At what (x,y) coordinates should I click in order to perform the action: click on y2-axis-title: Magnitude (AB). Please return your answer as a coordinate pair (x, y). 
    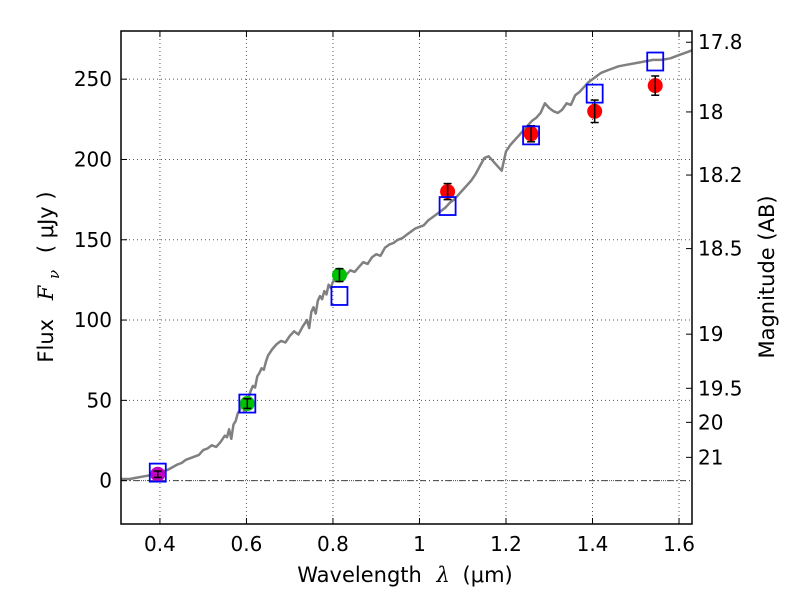
    Looking at the image, I should click on (767, 276).